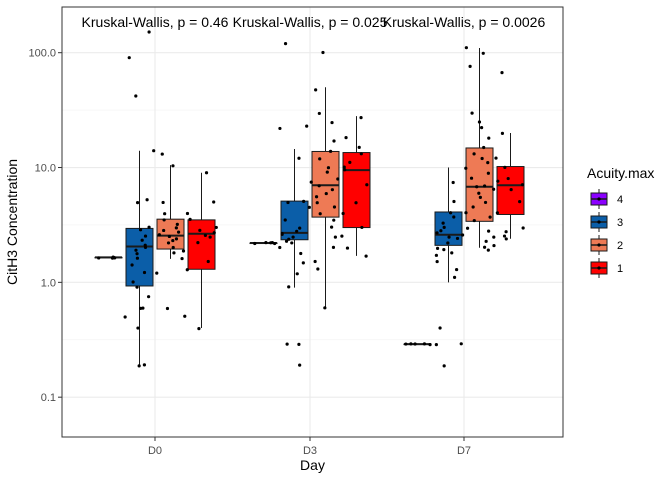  What do you see at coordinates (12, 222) in the screenshot?
I see `y-axis-title: CitH3 Concentration` at bounding box center [12, 222].